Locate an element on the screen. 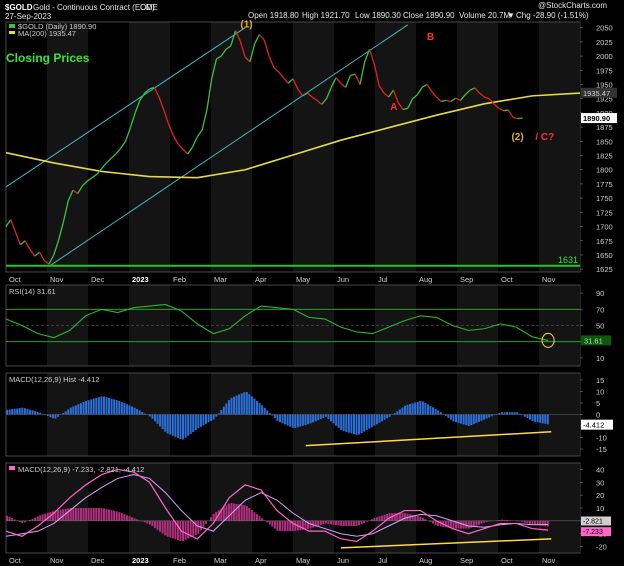 The height and width of the screenshot is (566, 624). x-tick-label: Dec is located at coordinates (98, 560).